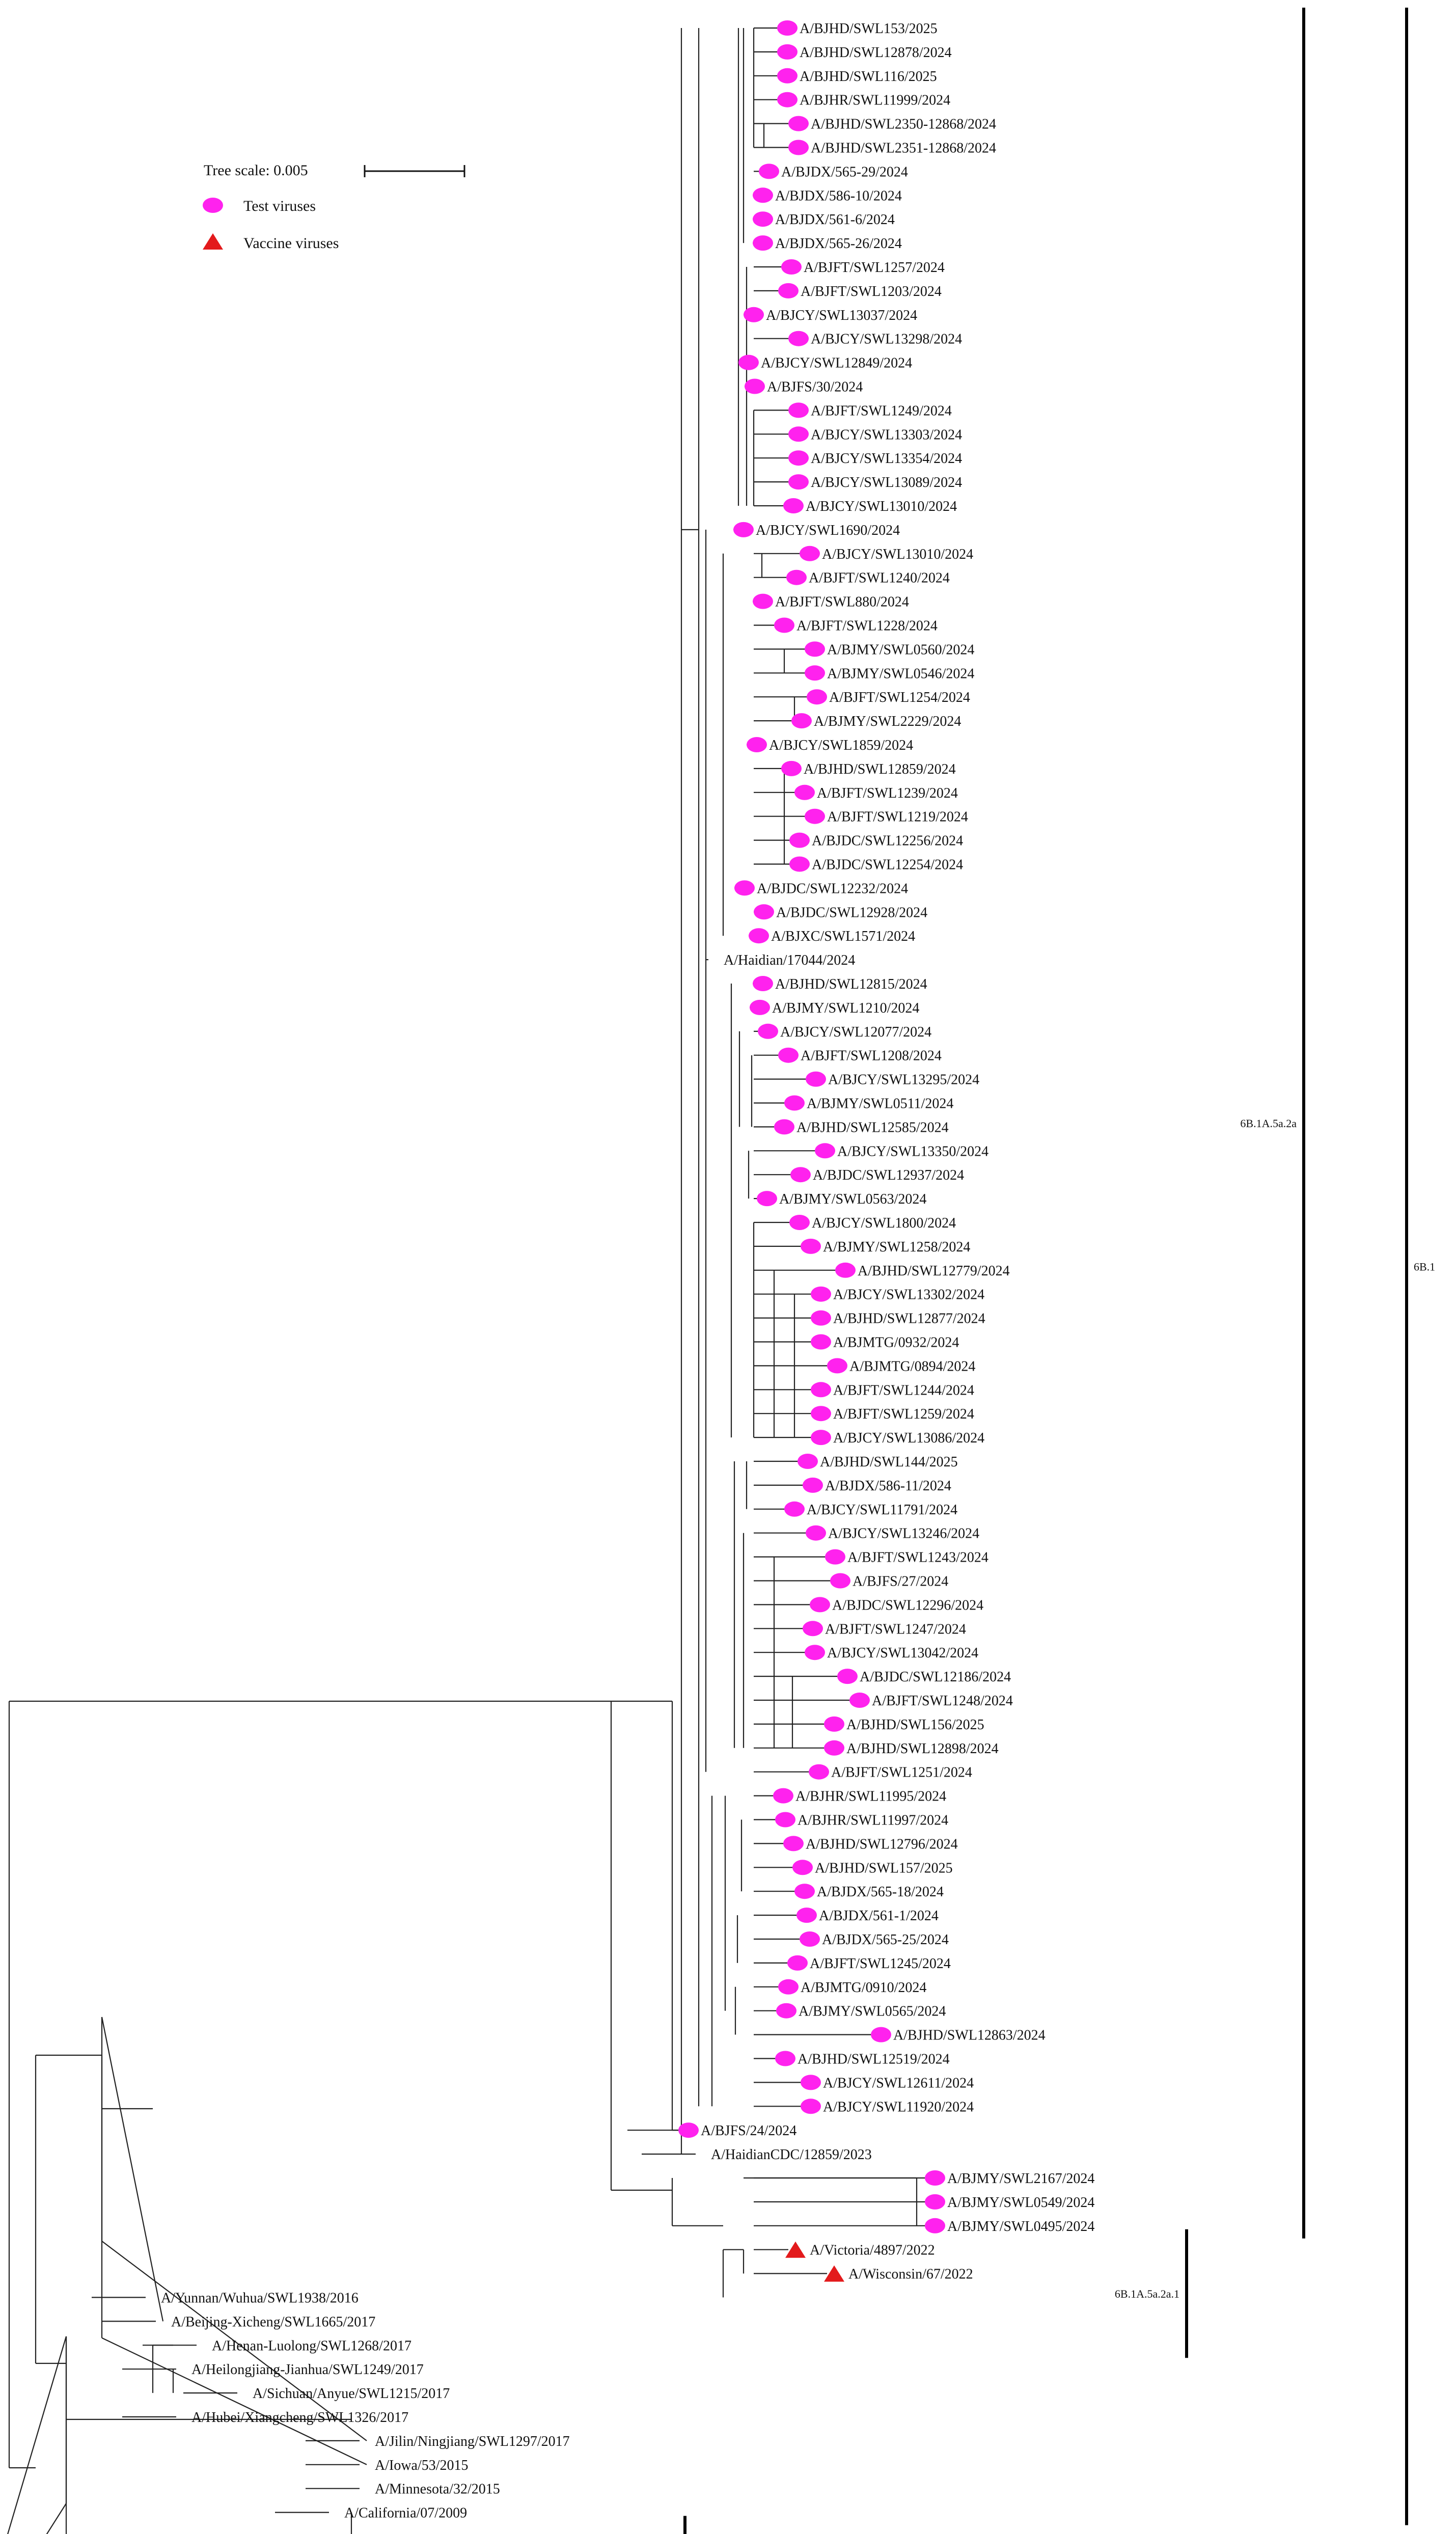  I want to click on leaf-label: A/Haidian/17044/2024, so click(789, 960).